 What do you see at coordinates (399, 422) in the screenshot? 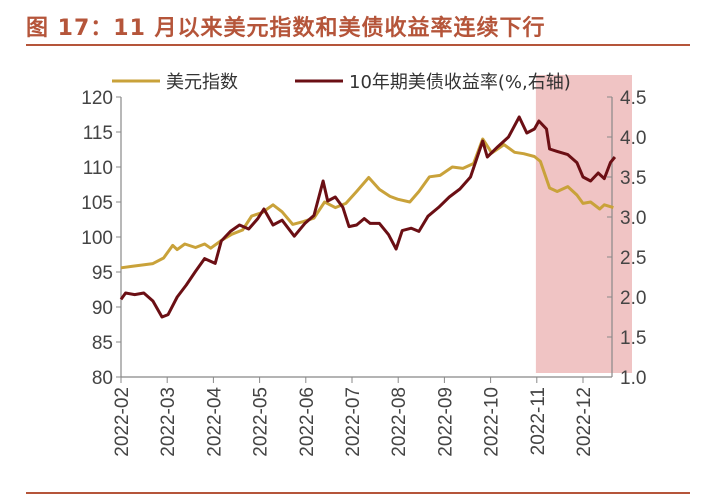
I see `x-tick-label: 2022-08` at bounding box center [399, 422].